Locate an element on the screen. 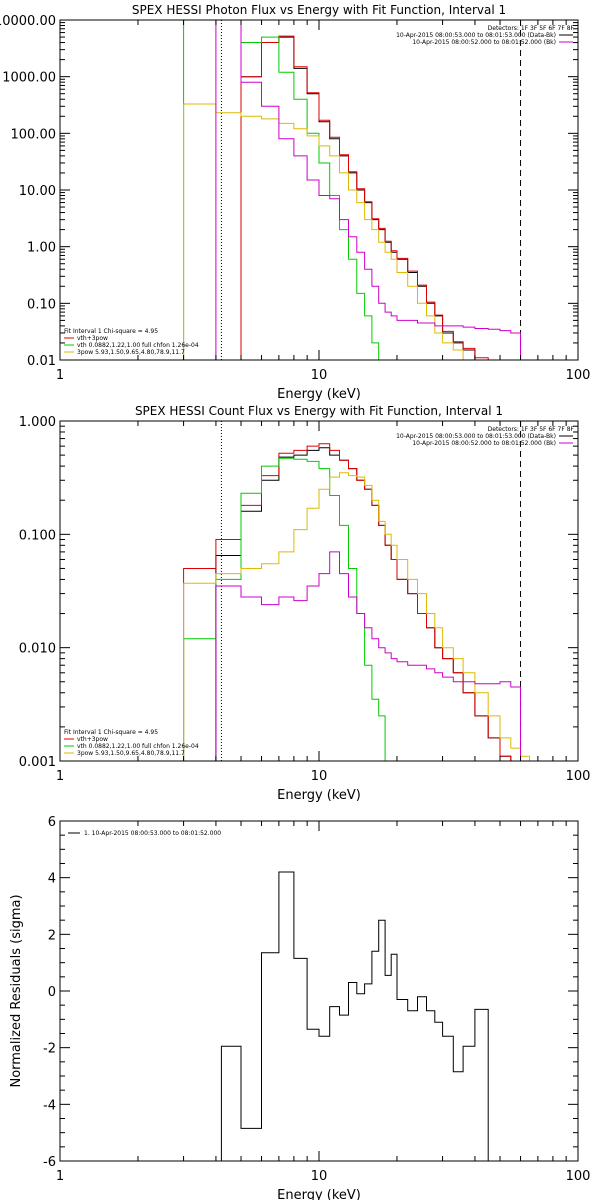  y-tick-label: 1.00 is located at coordinates (41, 248).